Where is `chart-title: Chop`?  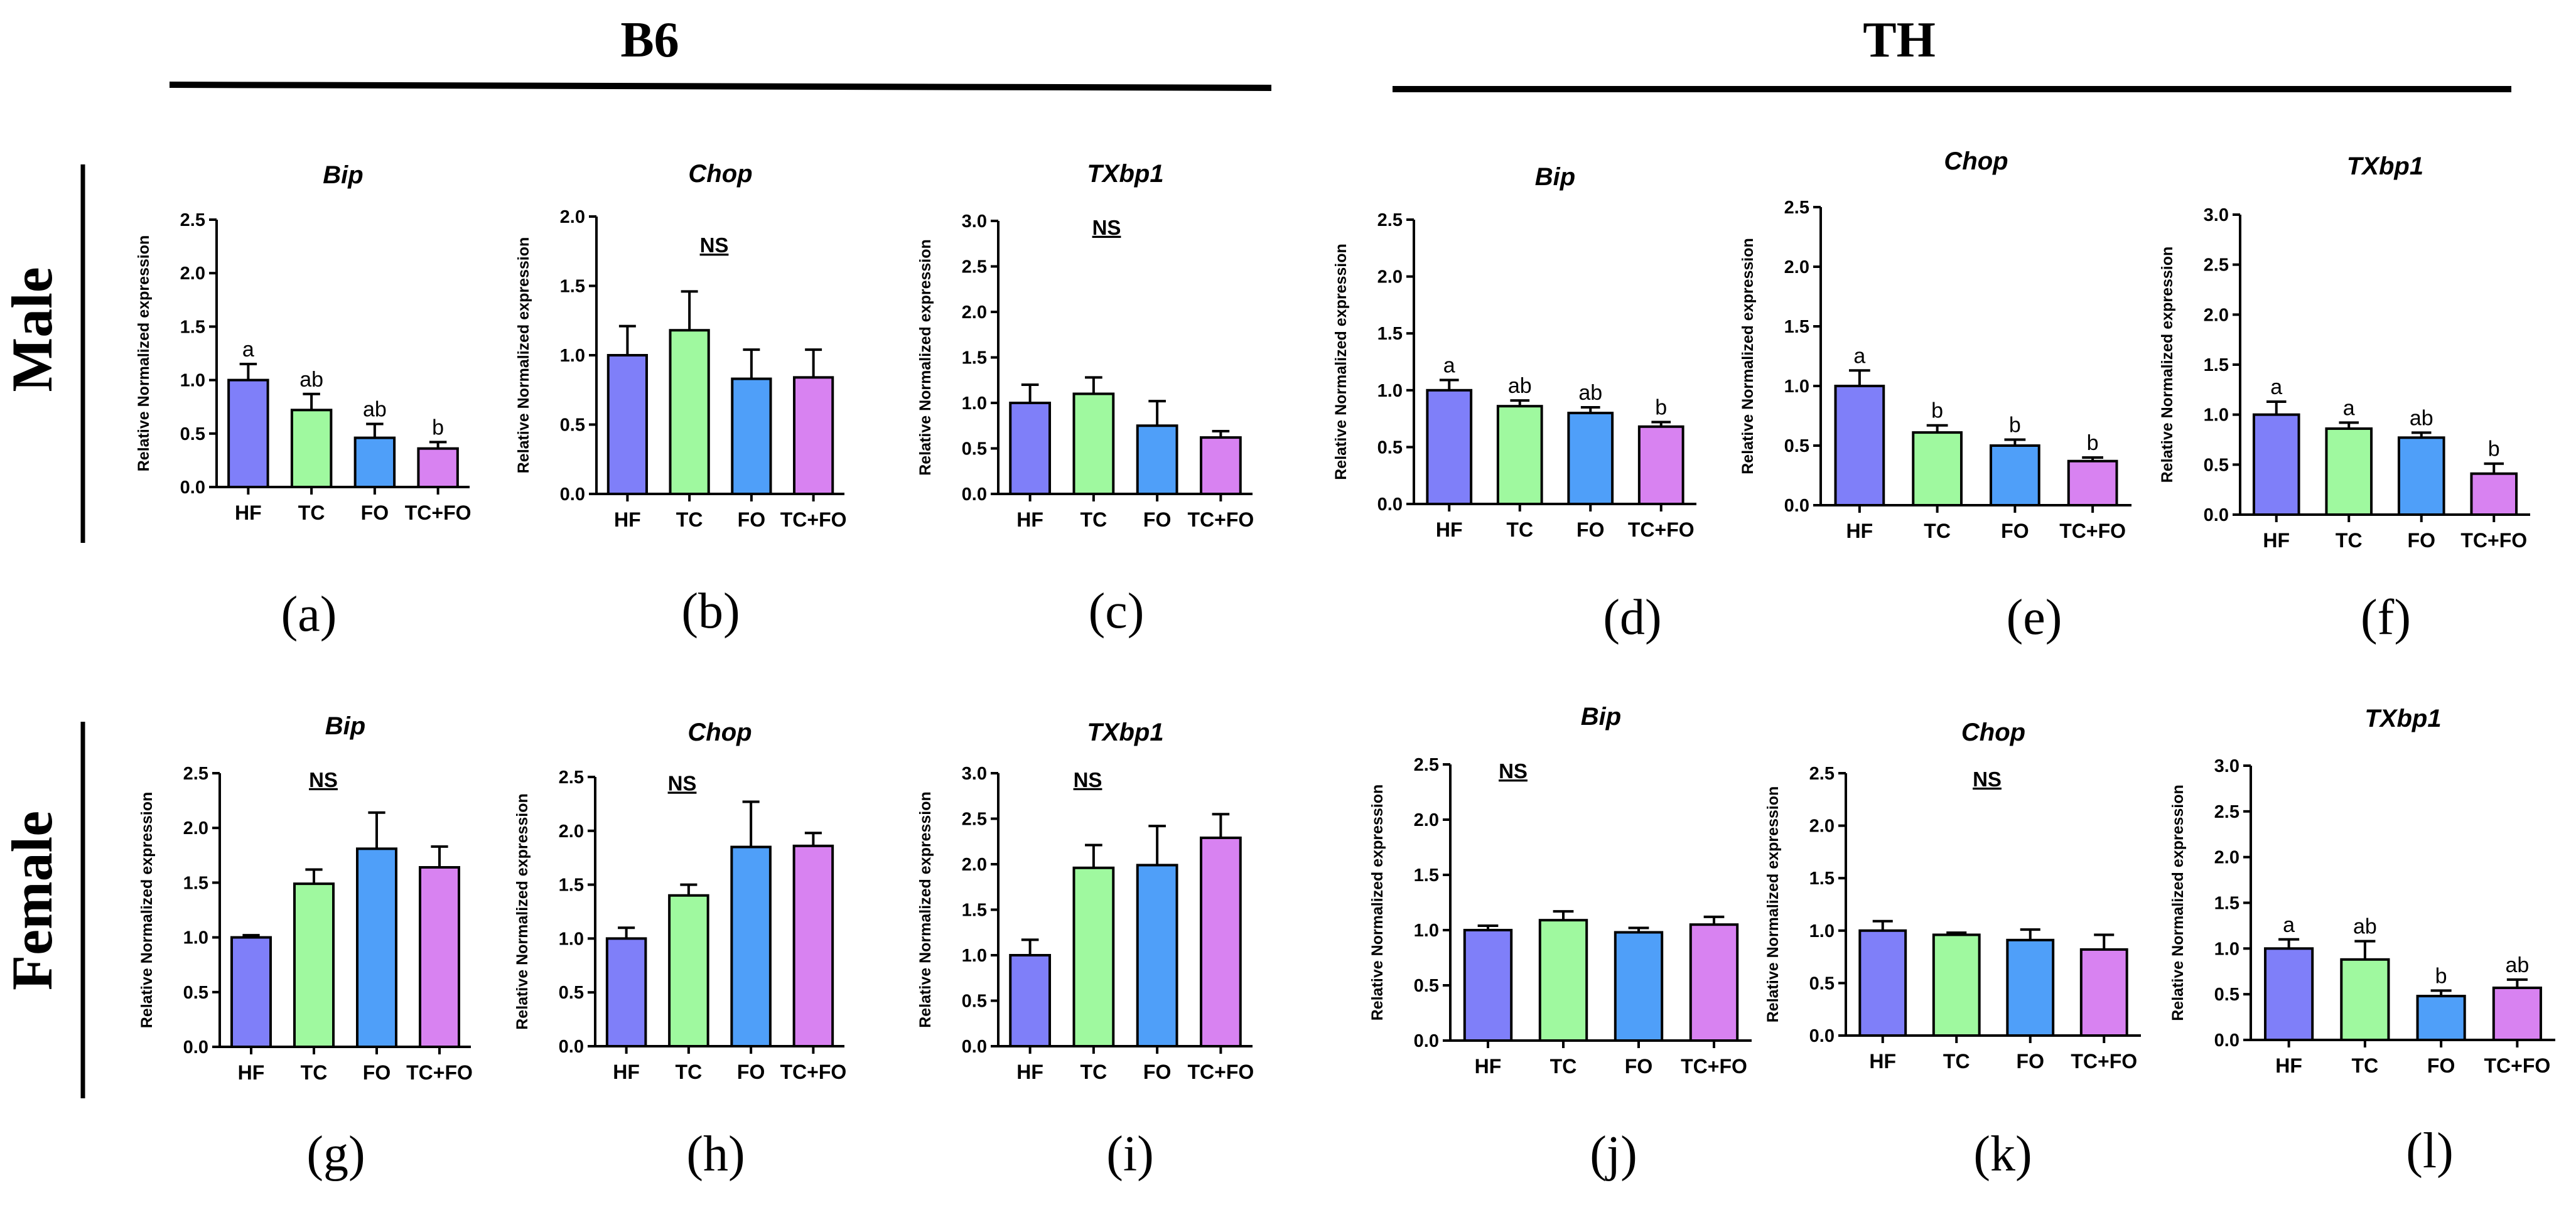
chart-title: Chop is located at coordinates (1976, 161).